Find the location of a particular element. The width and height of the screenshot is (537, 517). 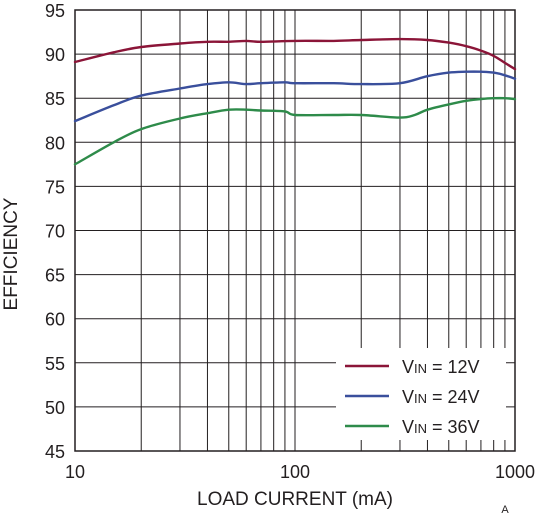

y-tick-label: 90 is located at coordinates (55, 55).